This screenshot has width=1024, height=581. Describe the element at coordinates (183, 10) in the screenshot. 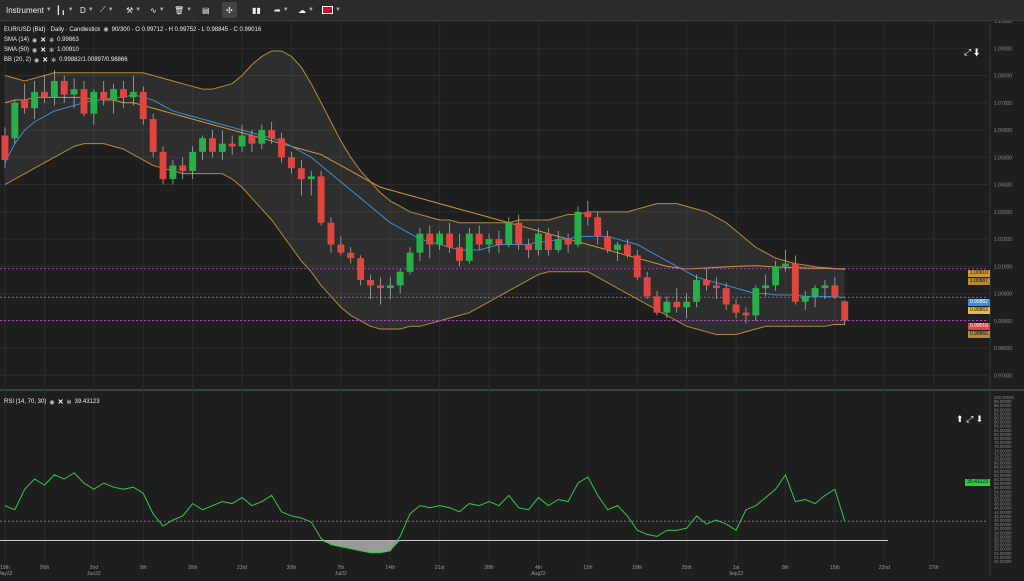

I see `trash-icon: 🗑 ▼` at that location.